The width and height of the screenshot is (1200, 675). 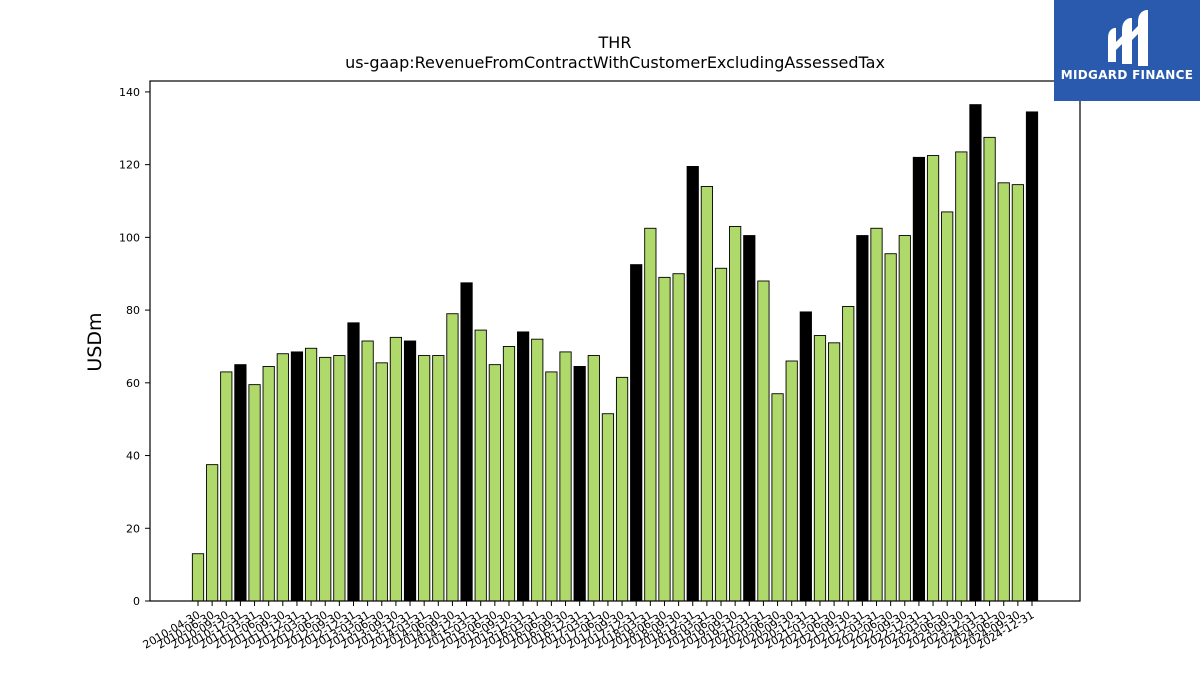 I want to click on y-tick-label: 60, so click(x=133, y=383).